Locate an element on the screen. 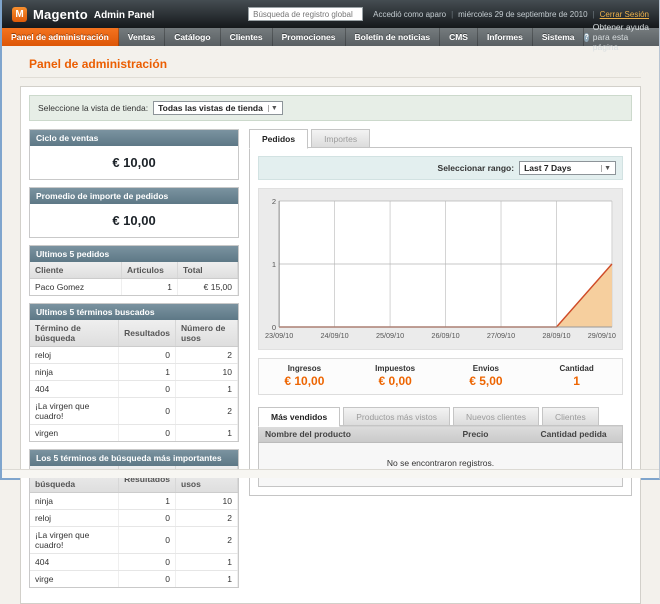 This screenshot has width=660, height=604. nav-item-sistema: Sistema is located at coordinates (559, 37).